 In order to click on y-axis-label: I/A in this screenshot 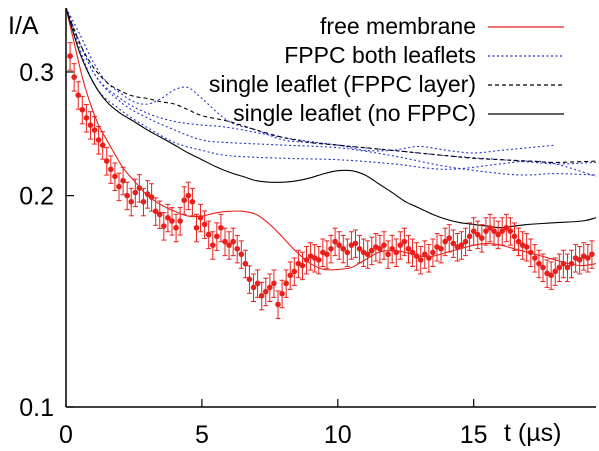, I will do `click(23, 26)`.